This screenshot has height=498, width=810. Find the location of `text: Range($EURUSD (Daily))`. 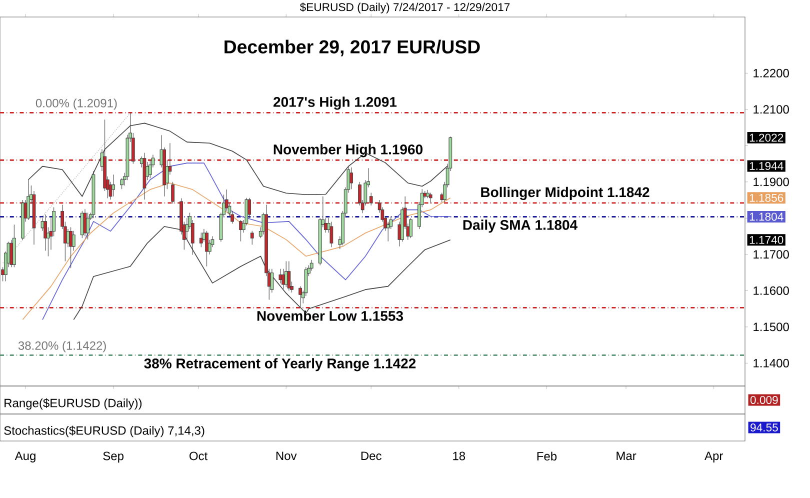

text: Range($EURUSD (Daily)) is located at coordinates (73, 404).